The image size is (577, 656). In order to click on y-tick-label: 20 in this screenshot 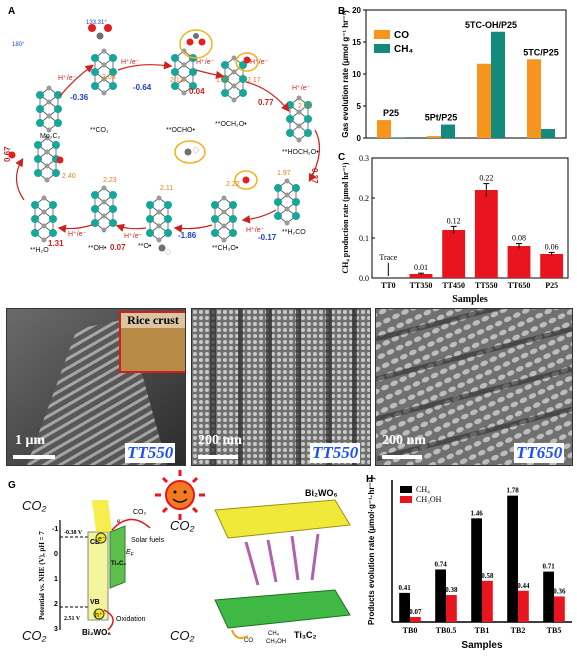, I will do `click(356, 10)`.